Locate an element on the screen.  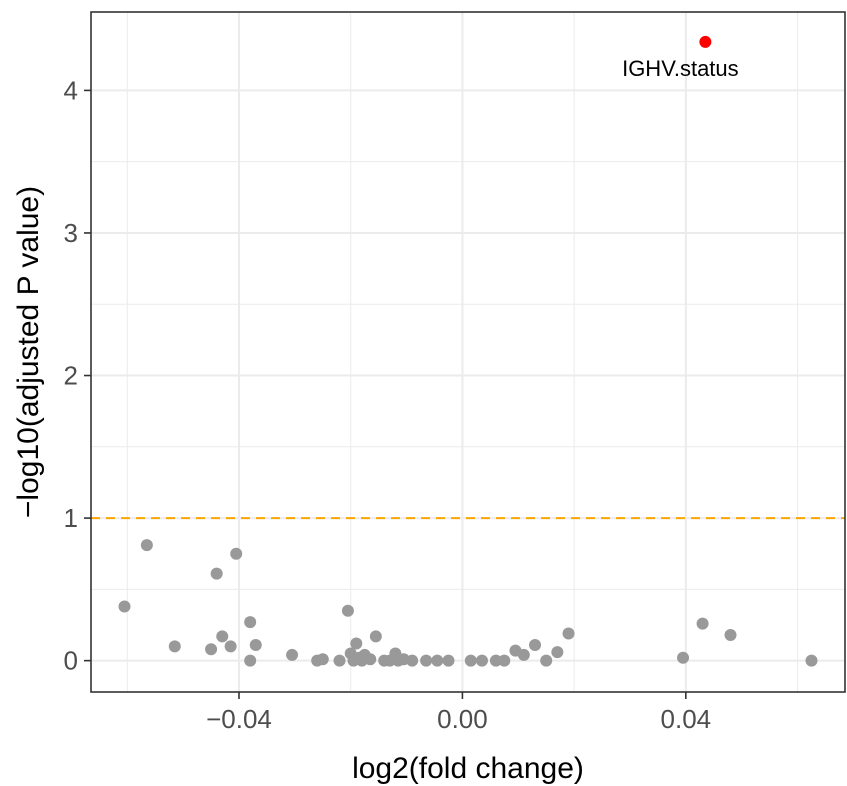
y-tick-label: 2 is located at coordinates (71, 376).